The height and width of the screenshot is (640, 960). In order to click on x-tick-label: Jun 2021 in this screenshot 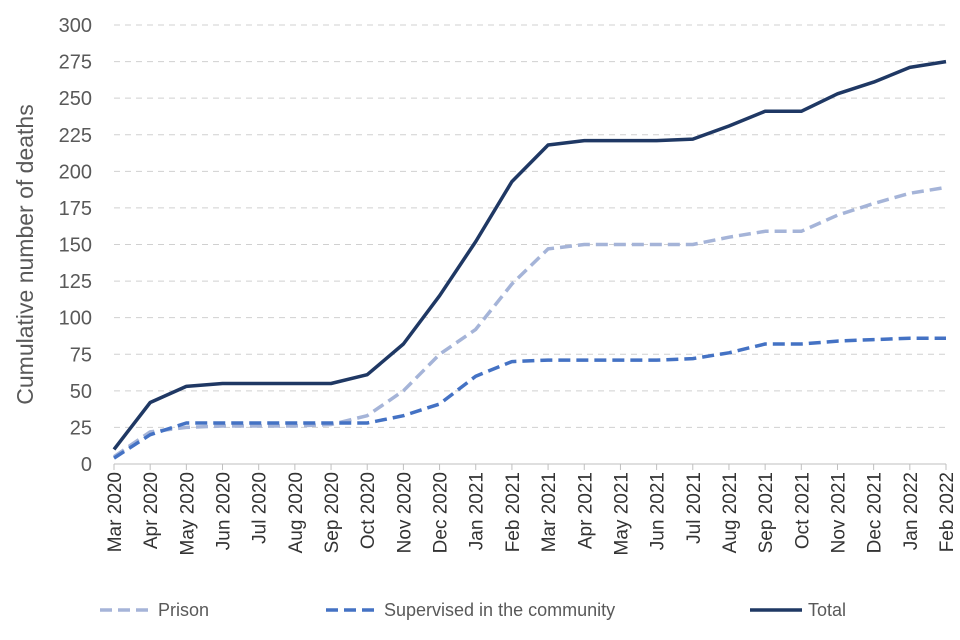, I will do `click(658, 511)`.